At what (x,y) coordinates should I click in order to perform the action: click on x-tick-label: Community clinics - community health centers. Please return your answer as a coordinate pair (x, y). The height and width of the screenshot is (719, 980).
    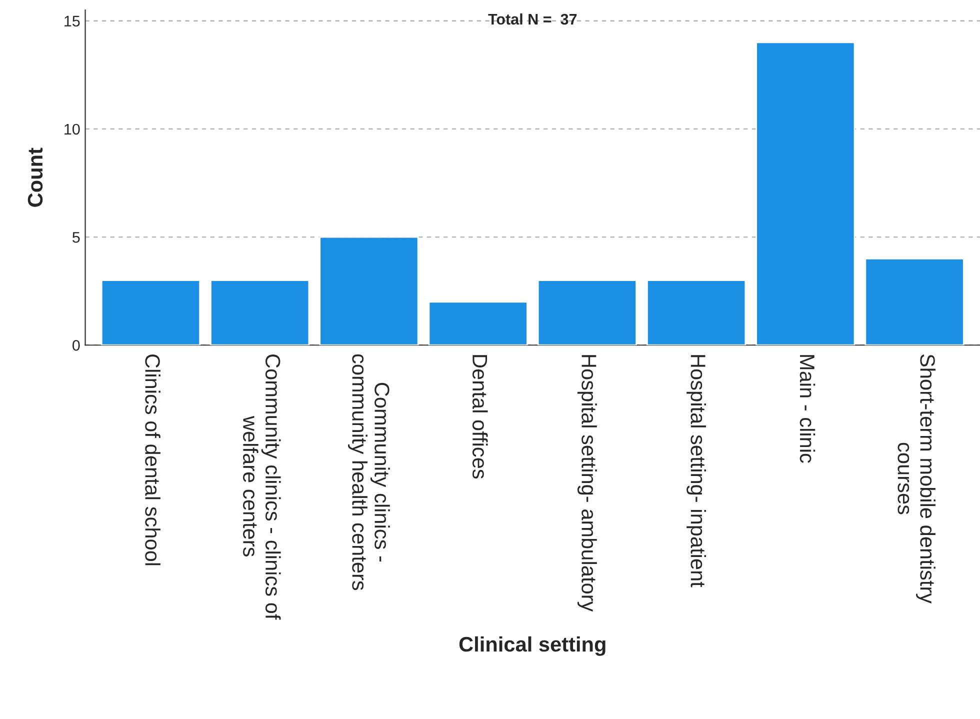
    Looking at the image, I should click on (369, 472).